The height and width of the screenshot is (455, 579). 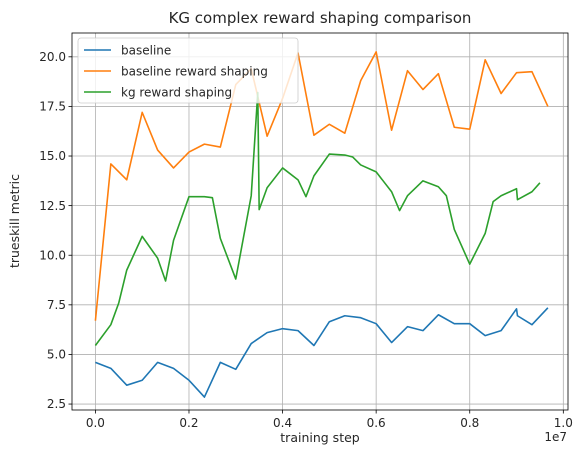 What do you see at coordinates (320, 437) in the screenshot?
I see `x-axis-label: training step` at bounding box center [320, 437].